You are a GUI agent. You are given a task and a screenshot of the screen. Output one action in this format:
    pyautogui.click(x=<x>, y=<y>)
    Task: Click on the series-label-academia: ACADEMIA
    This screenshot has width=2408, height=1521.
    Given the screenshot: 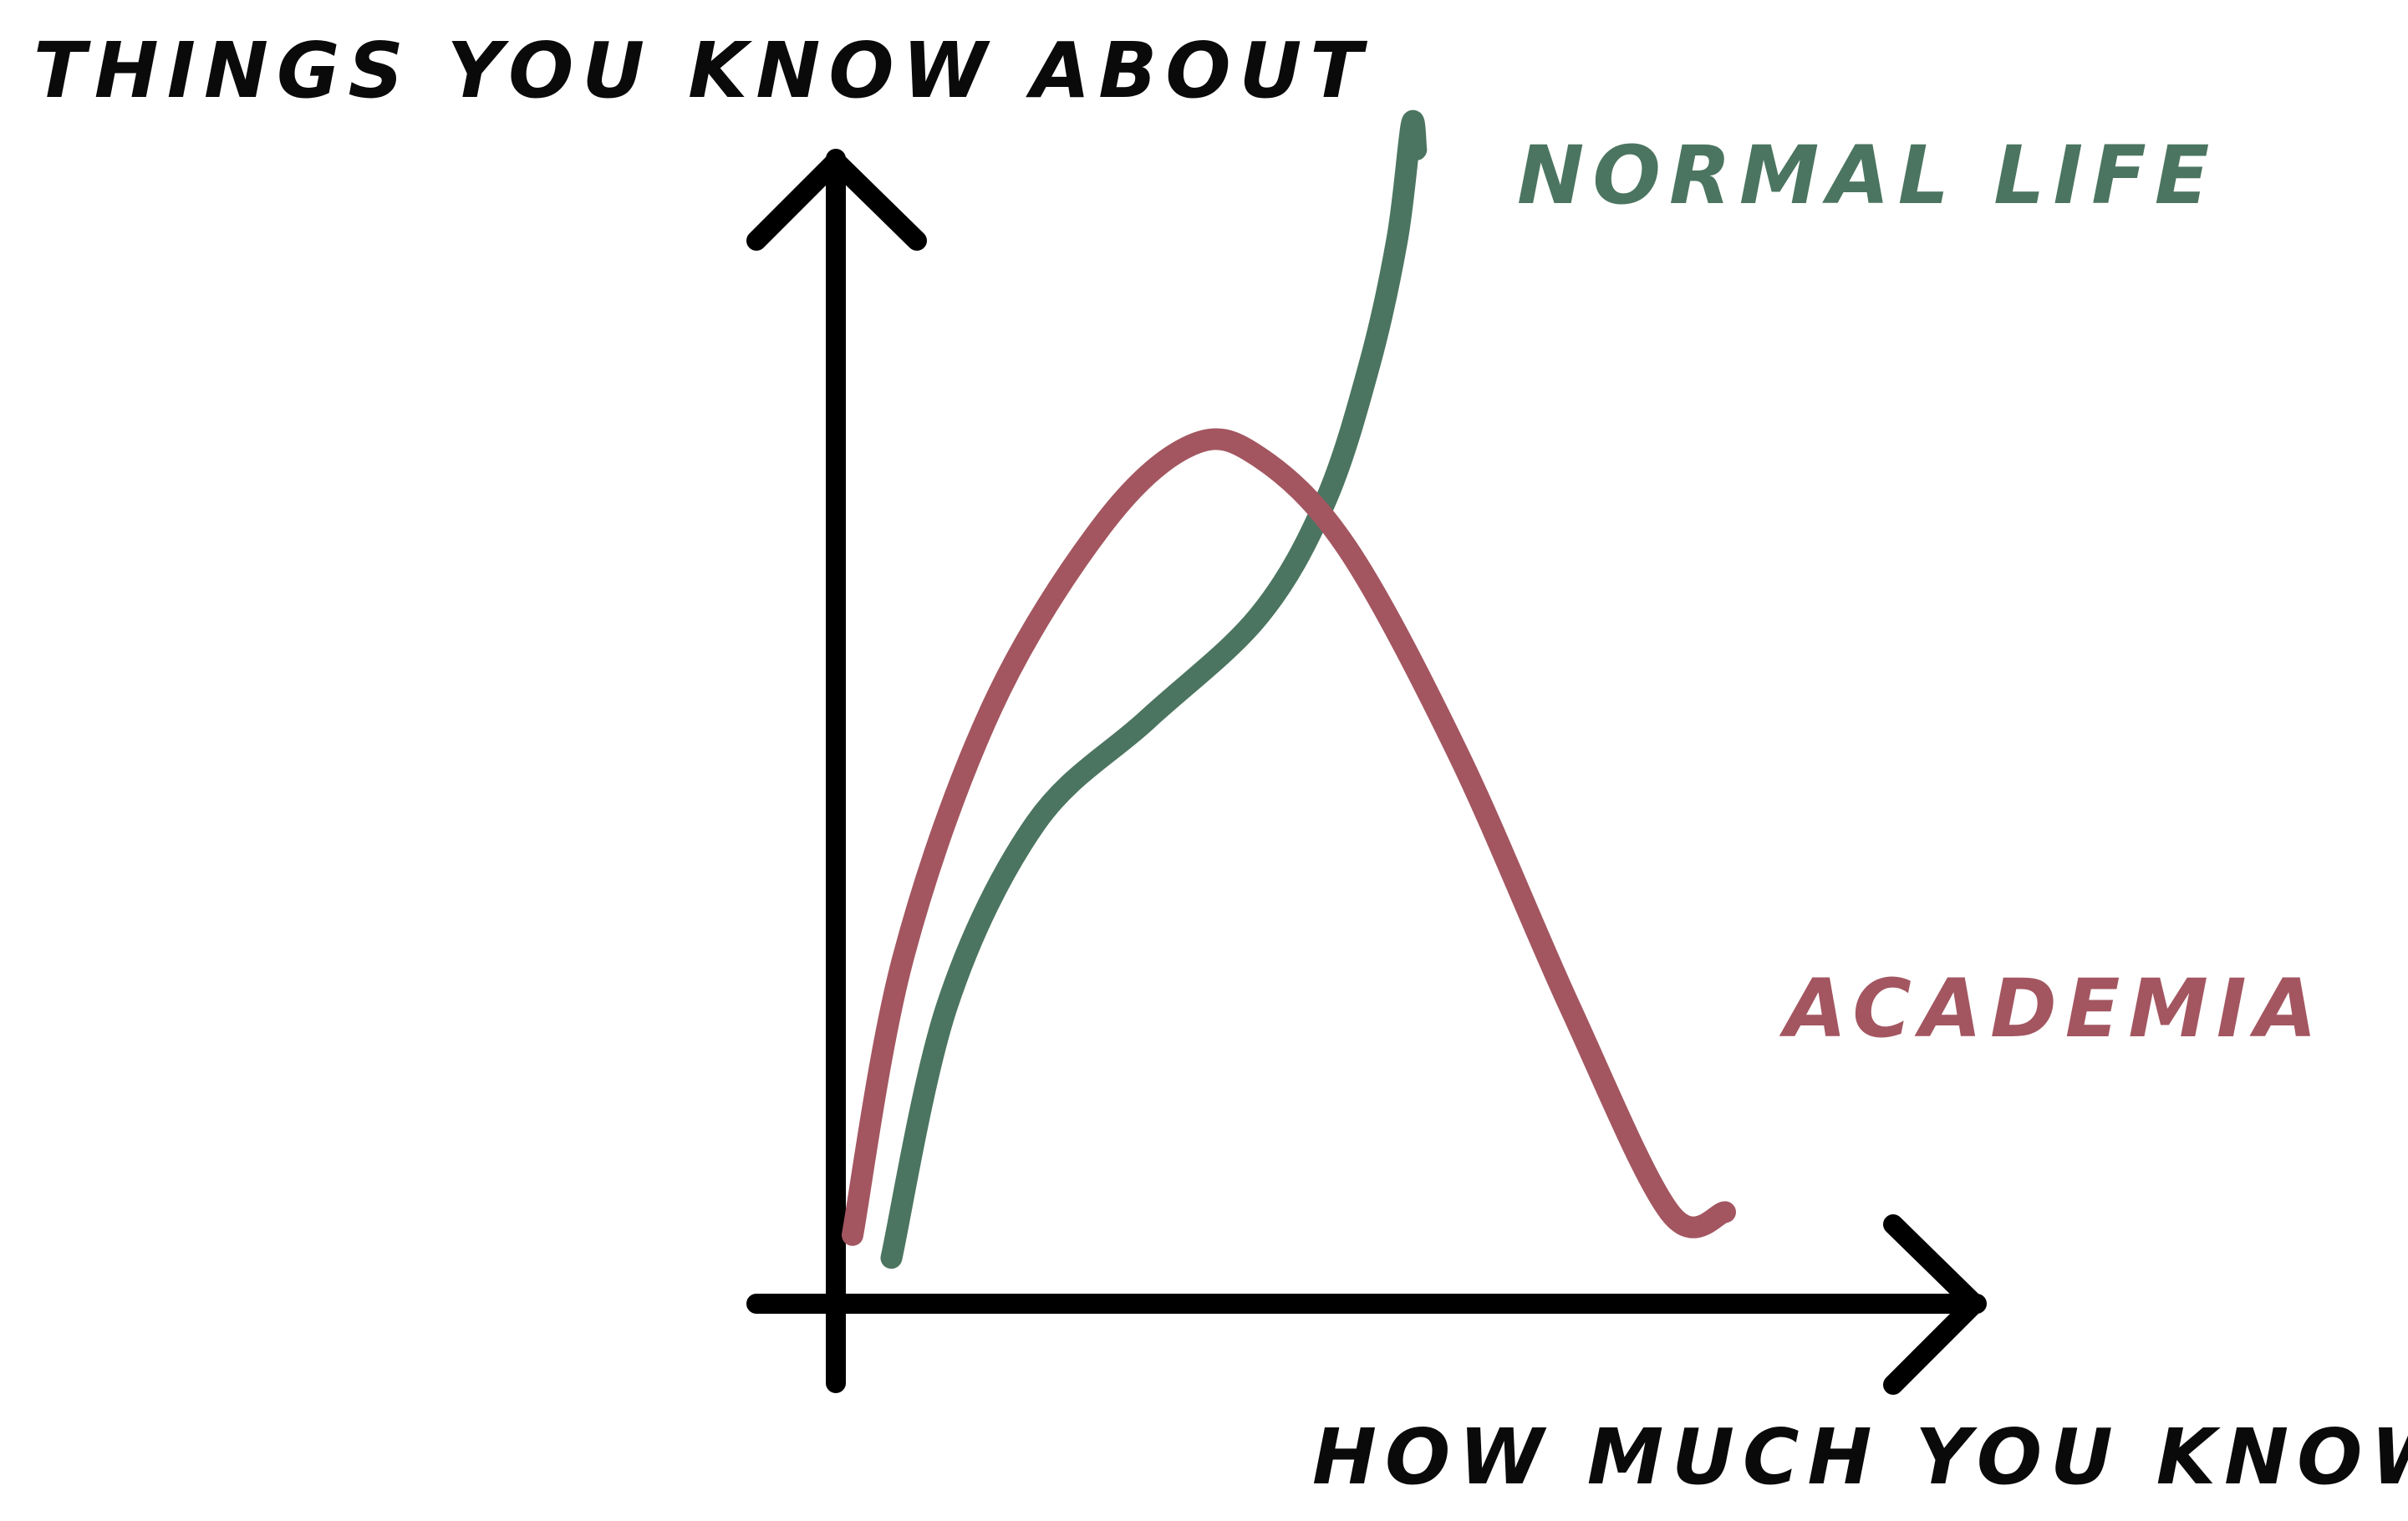 What is the action you would take?
    pyautogui.click(x=2052, y=1009)
    